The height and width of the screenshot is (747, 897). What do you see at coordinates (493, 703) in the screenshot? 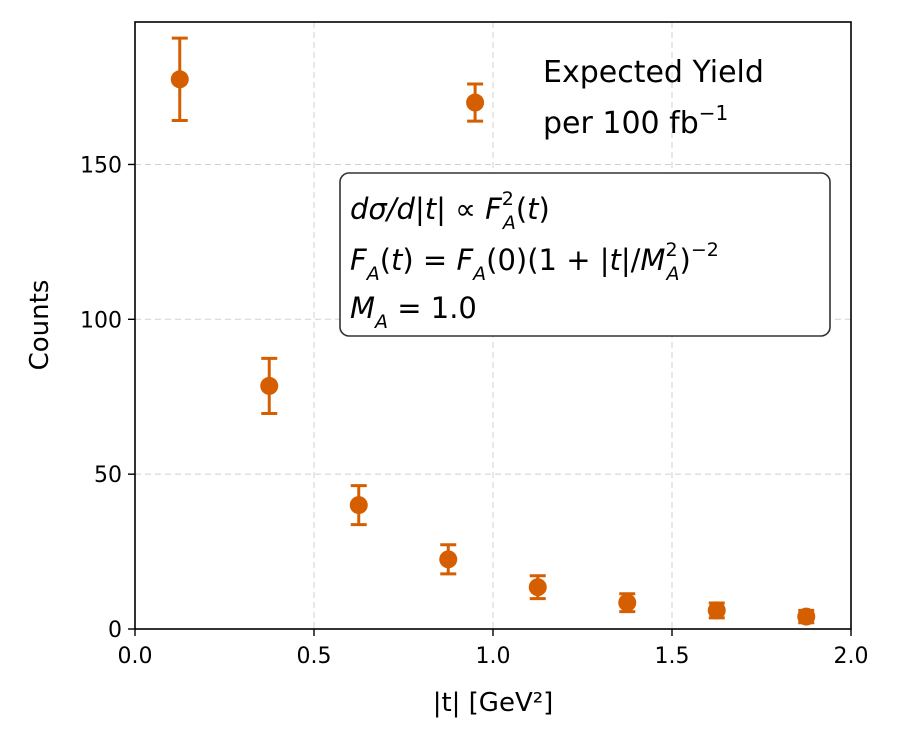
I see `x-axis-label: |t| [GeV²]` at bounding box center [493, 703].